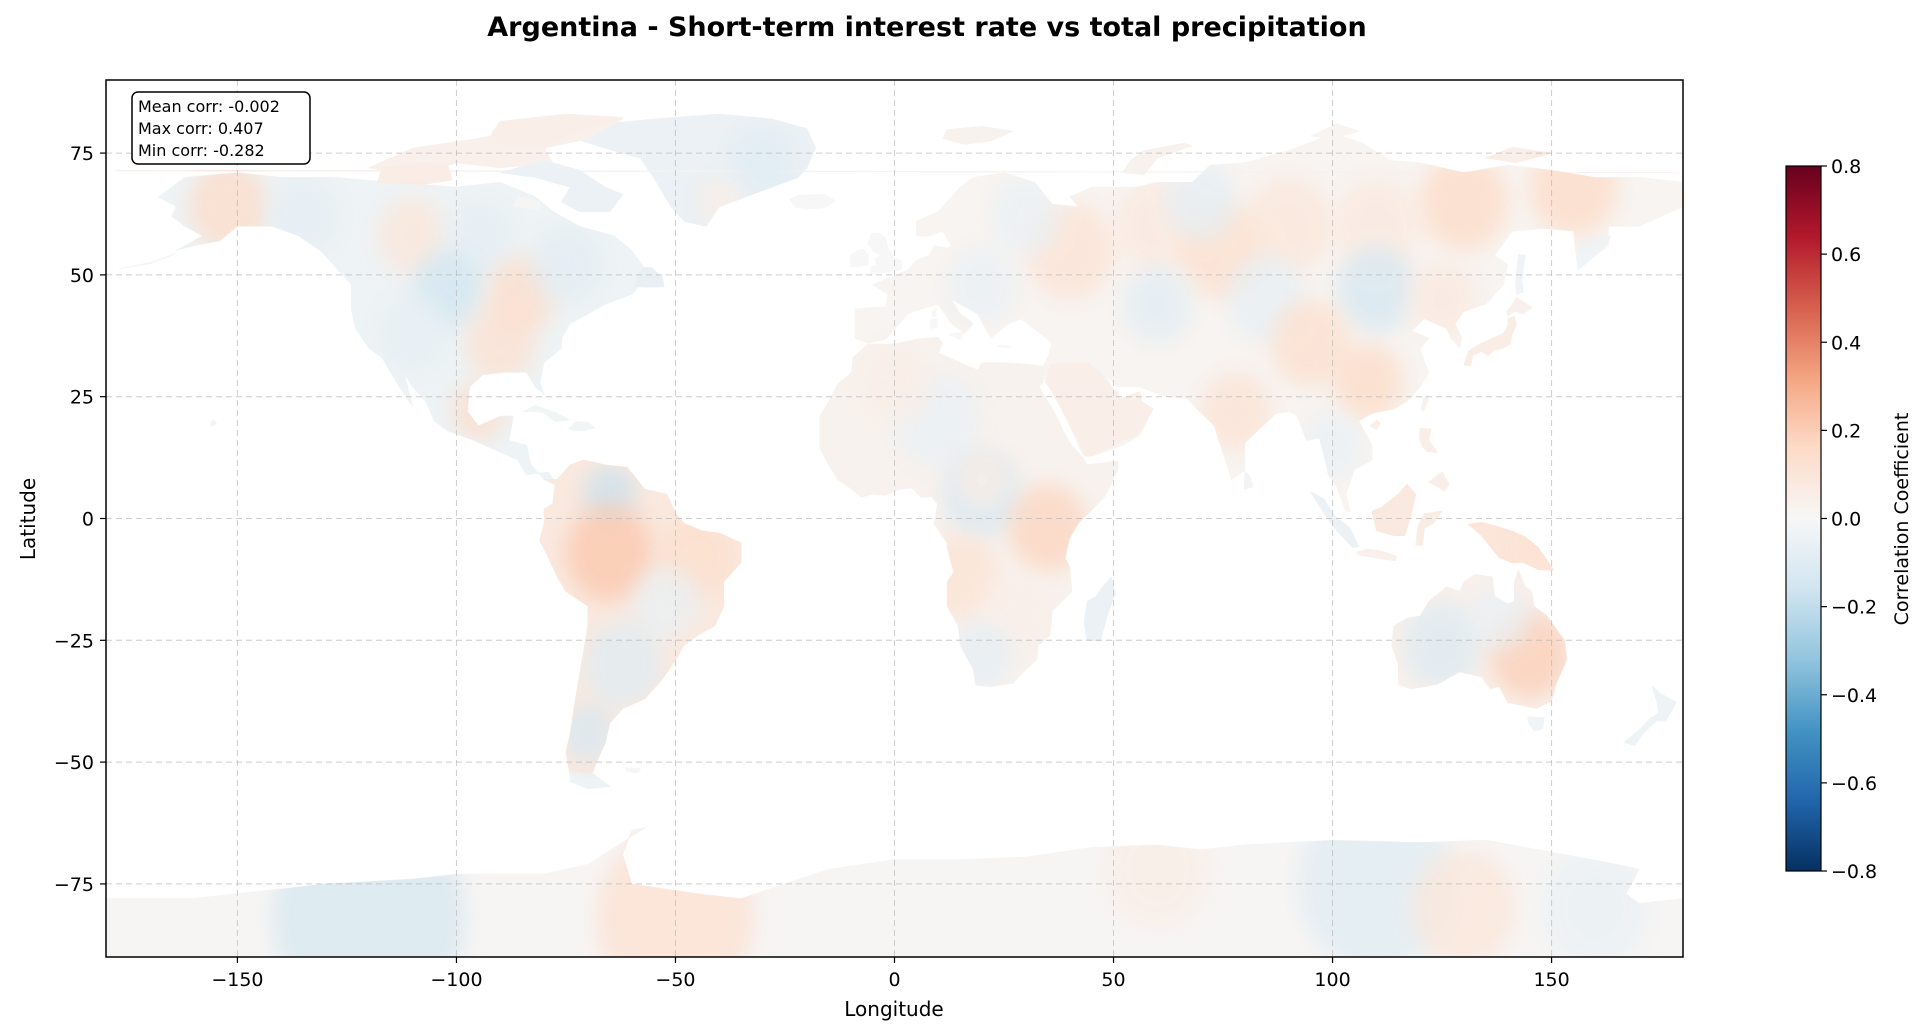  I want to click on land-cuba, so click(546, 413).